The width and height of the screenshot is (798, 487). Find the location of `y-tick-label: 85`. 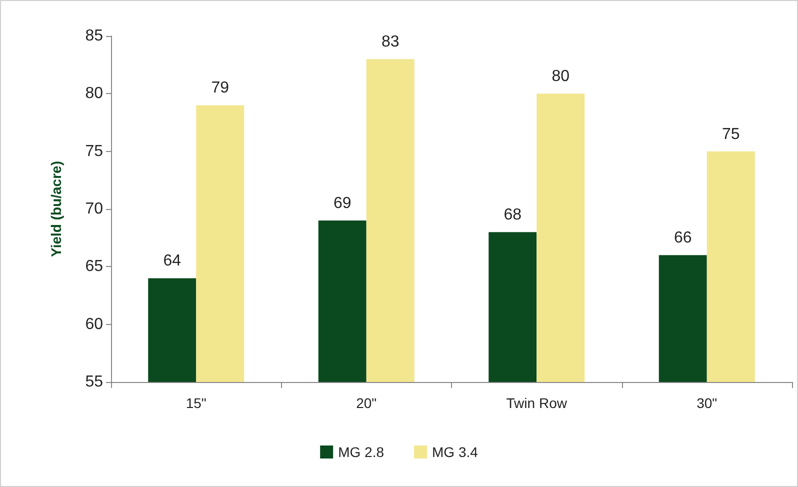

y-tick-label: 85 is located at coordinates (94, 36).